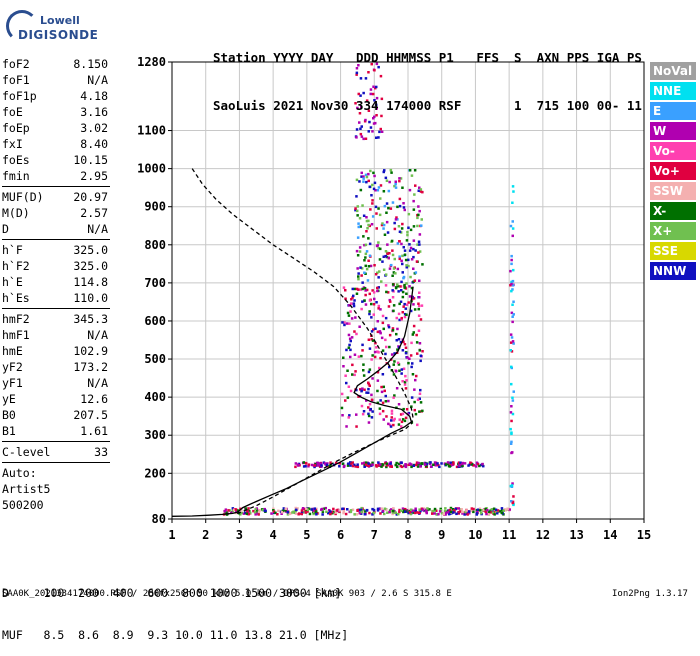  What do you see at coordinates (12, 282) in the screenshot?
I see `param-name: h`E` at bounding box center [12, 282].